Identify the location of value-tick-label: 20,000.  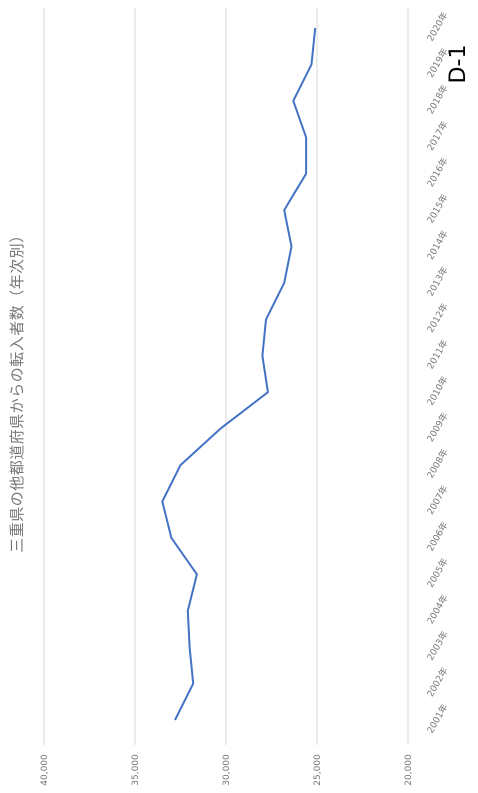
(409, 770).